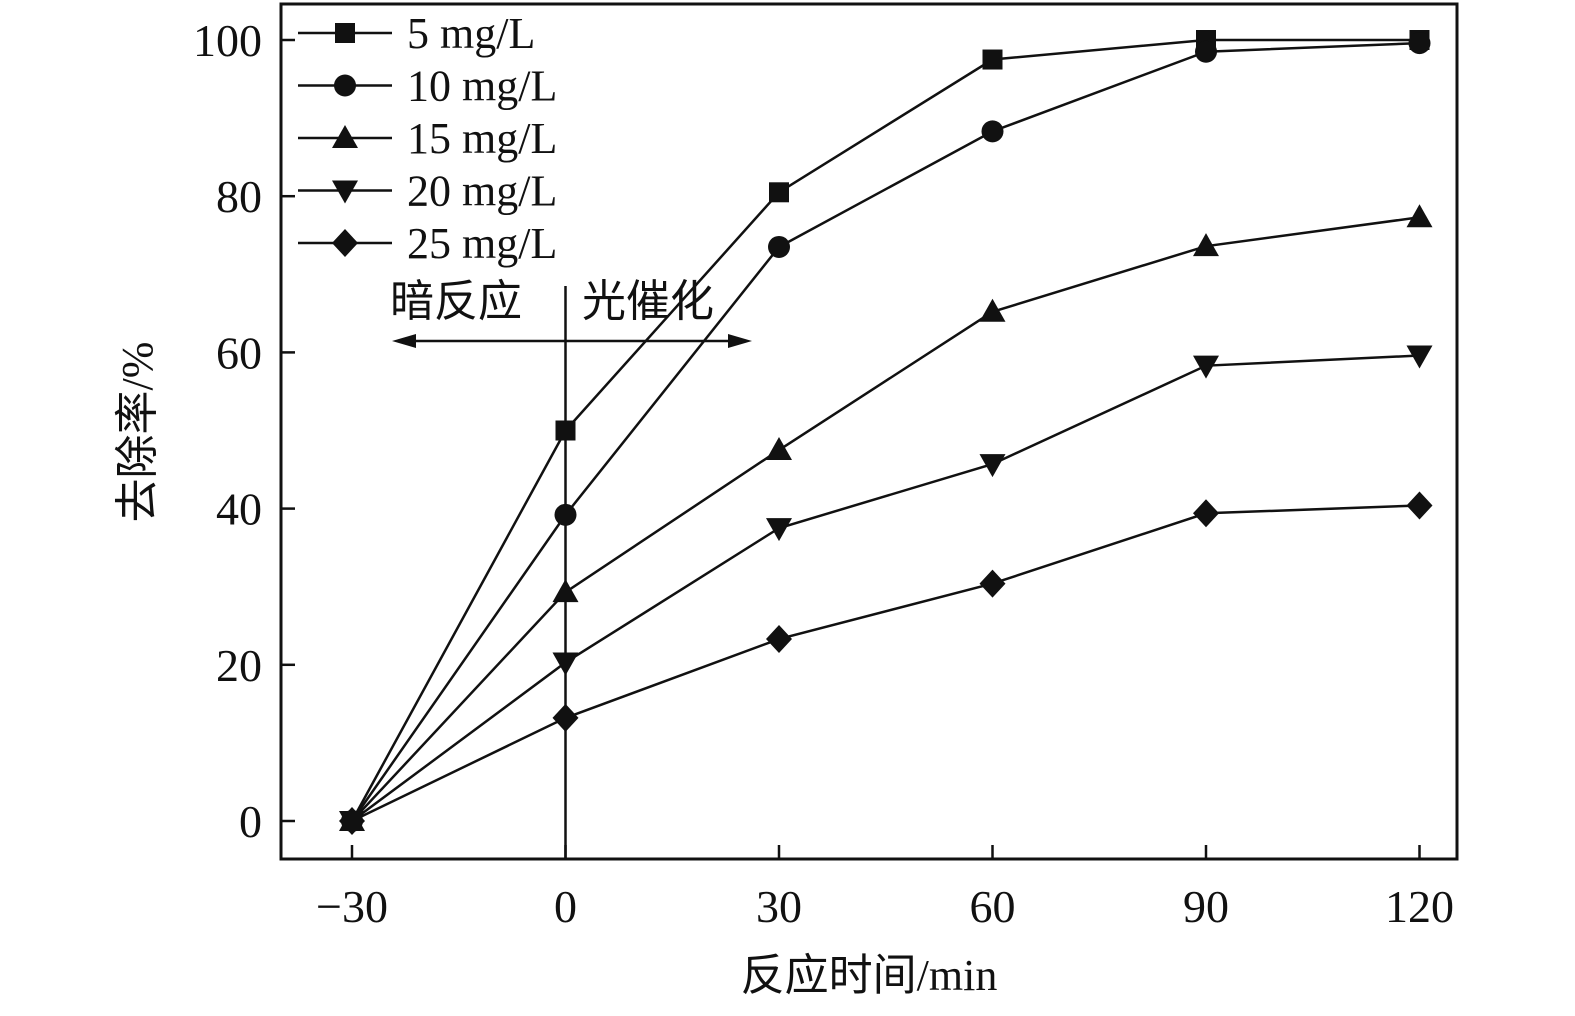  Describe the element at coordinates (244, 431) in the screenshot. I see `y-axis: 0 20 40 60 80 100` at that location.